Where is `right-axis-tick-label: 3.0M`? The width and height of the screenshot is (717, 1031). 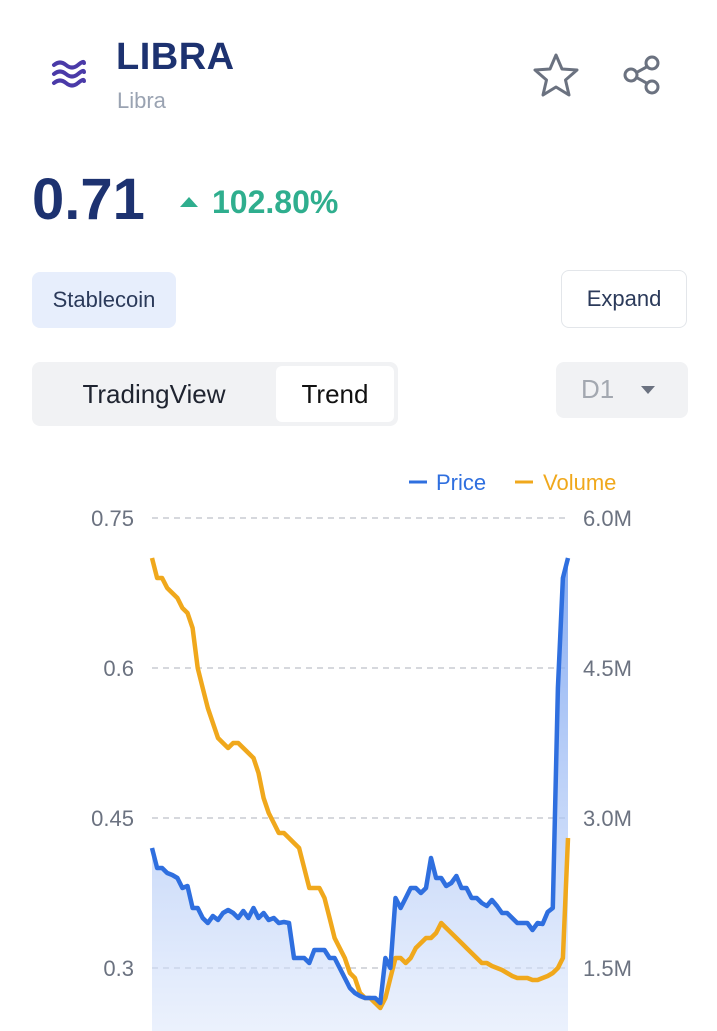 right-axis-tick-label: 3.0M is located at coordinates (607, 818).